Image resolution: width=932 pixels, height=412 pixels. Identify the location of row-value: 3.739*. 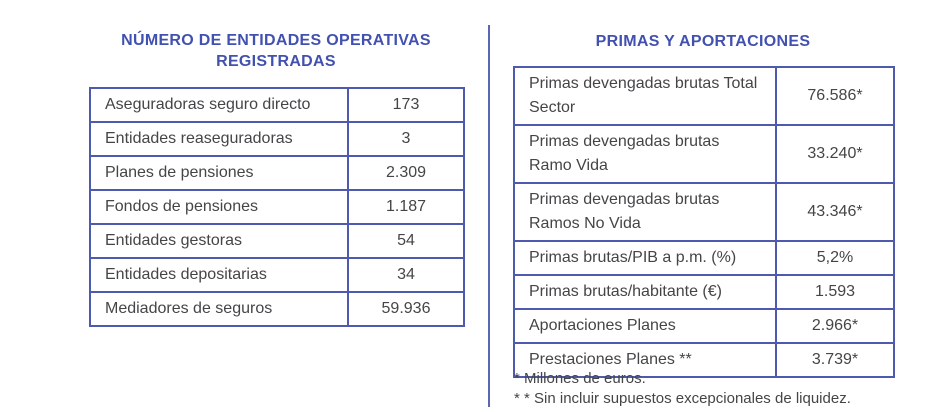
(835, 360).